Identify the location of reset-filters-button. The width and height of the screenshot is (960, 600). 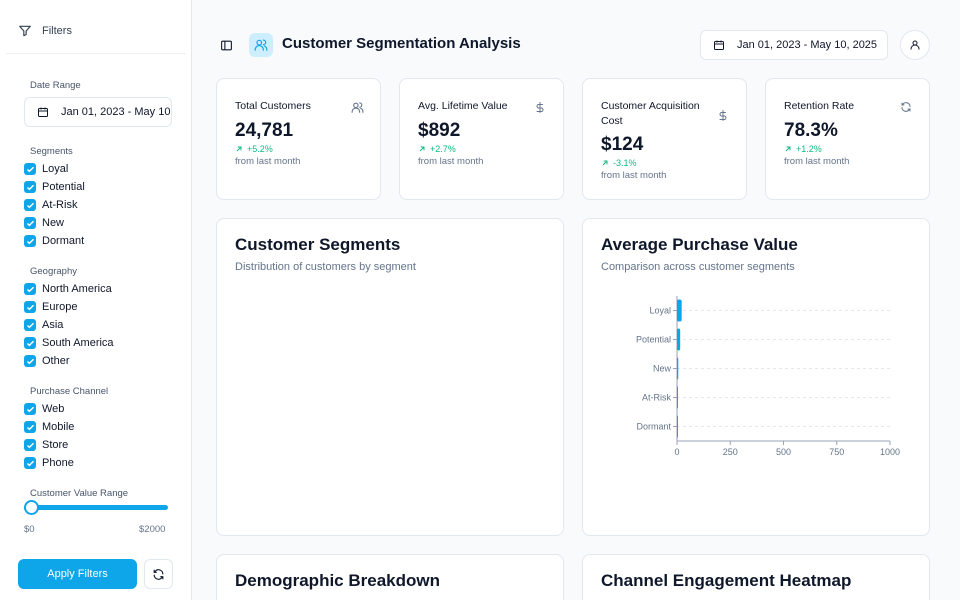
(158, 574).